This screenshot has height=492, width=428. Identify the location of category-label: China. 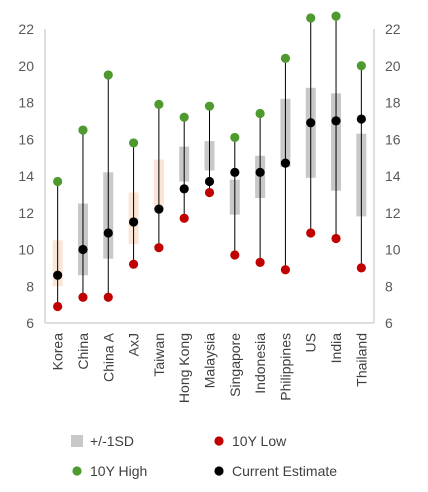
(83, 351).